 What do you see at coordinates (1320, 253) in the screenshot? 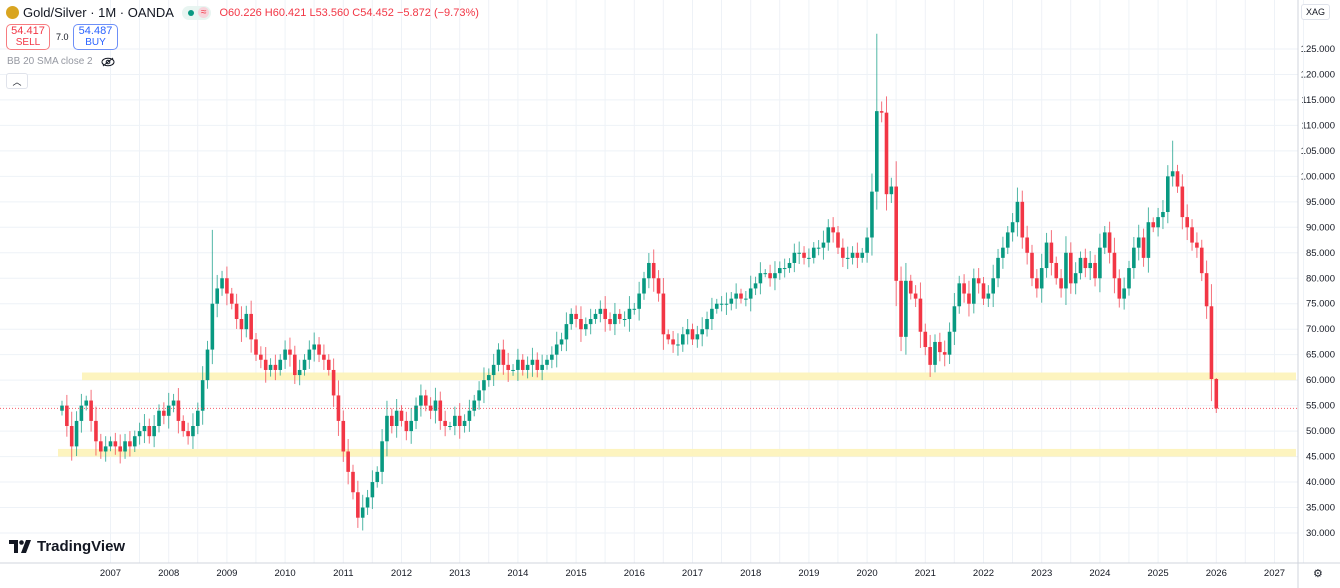
I see `y-tick-label: 85.000` at bounding box center [1320, 253].